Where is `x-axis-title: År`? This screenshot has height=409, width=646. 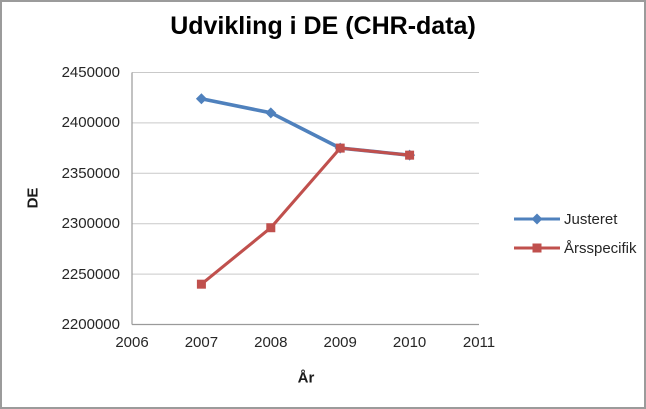
x-axis-title: År is located at coordinates (306, 378).